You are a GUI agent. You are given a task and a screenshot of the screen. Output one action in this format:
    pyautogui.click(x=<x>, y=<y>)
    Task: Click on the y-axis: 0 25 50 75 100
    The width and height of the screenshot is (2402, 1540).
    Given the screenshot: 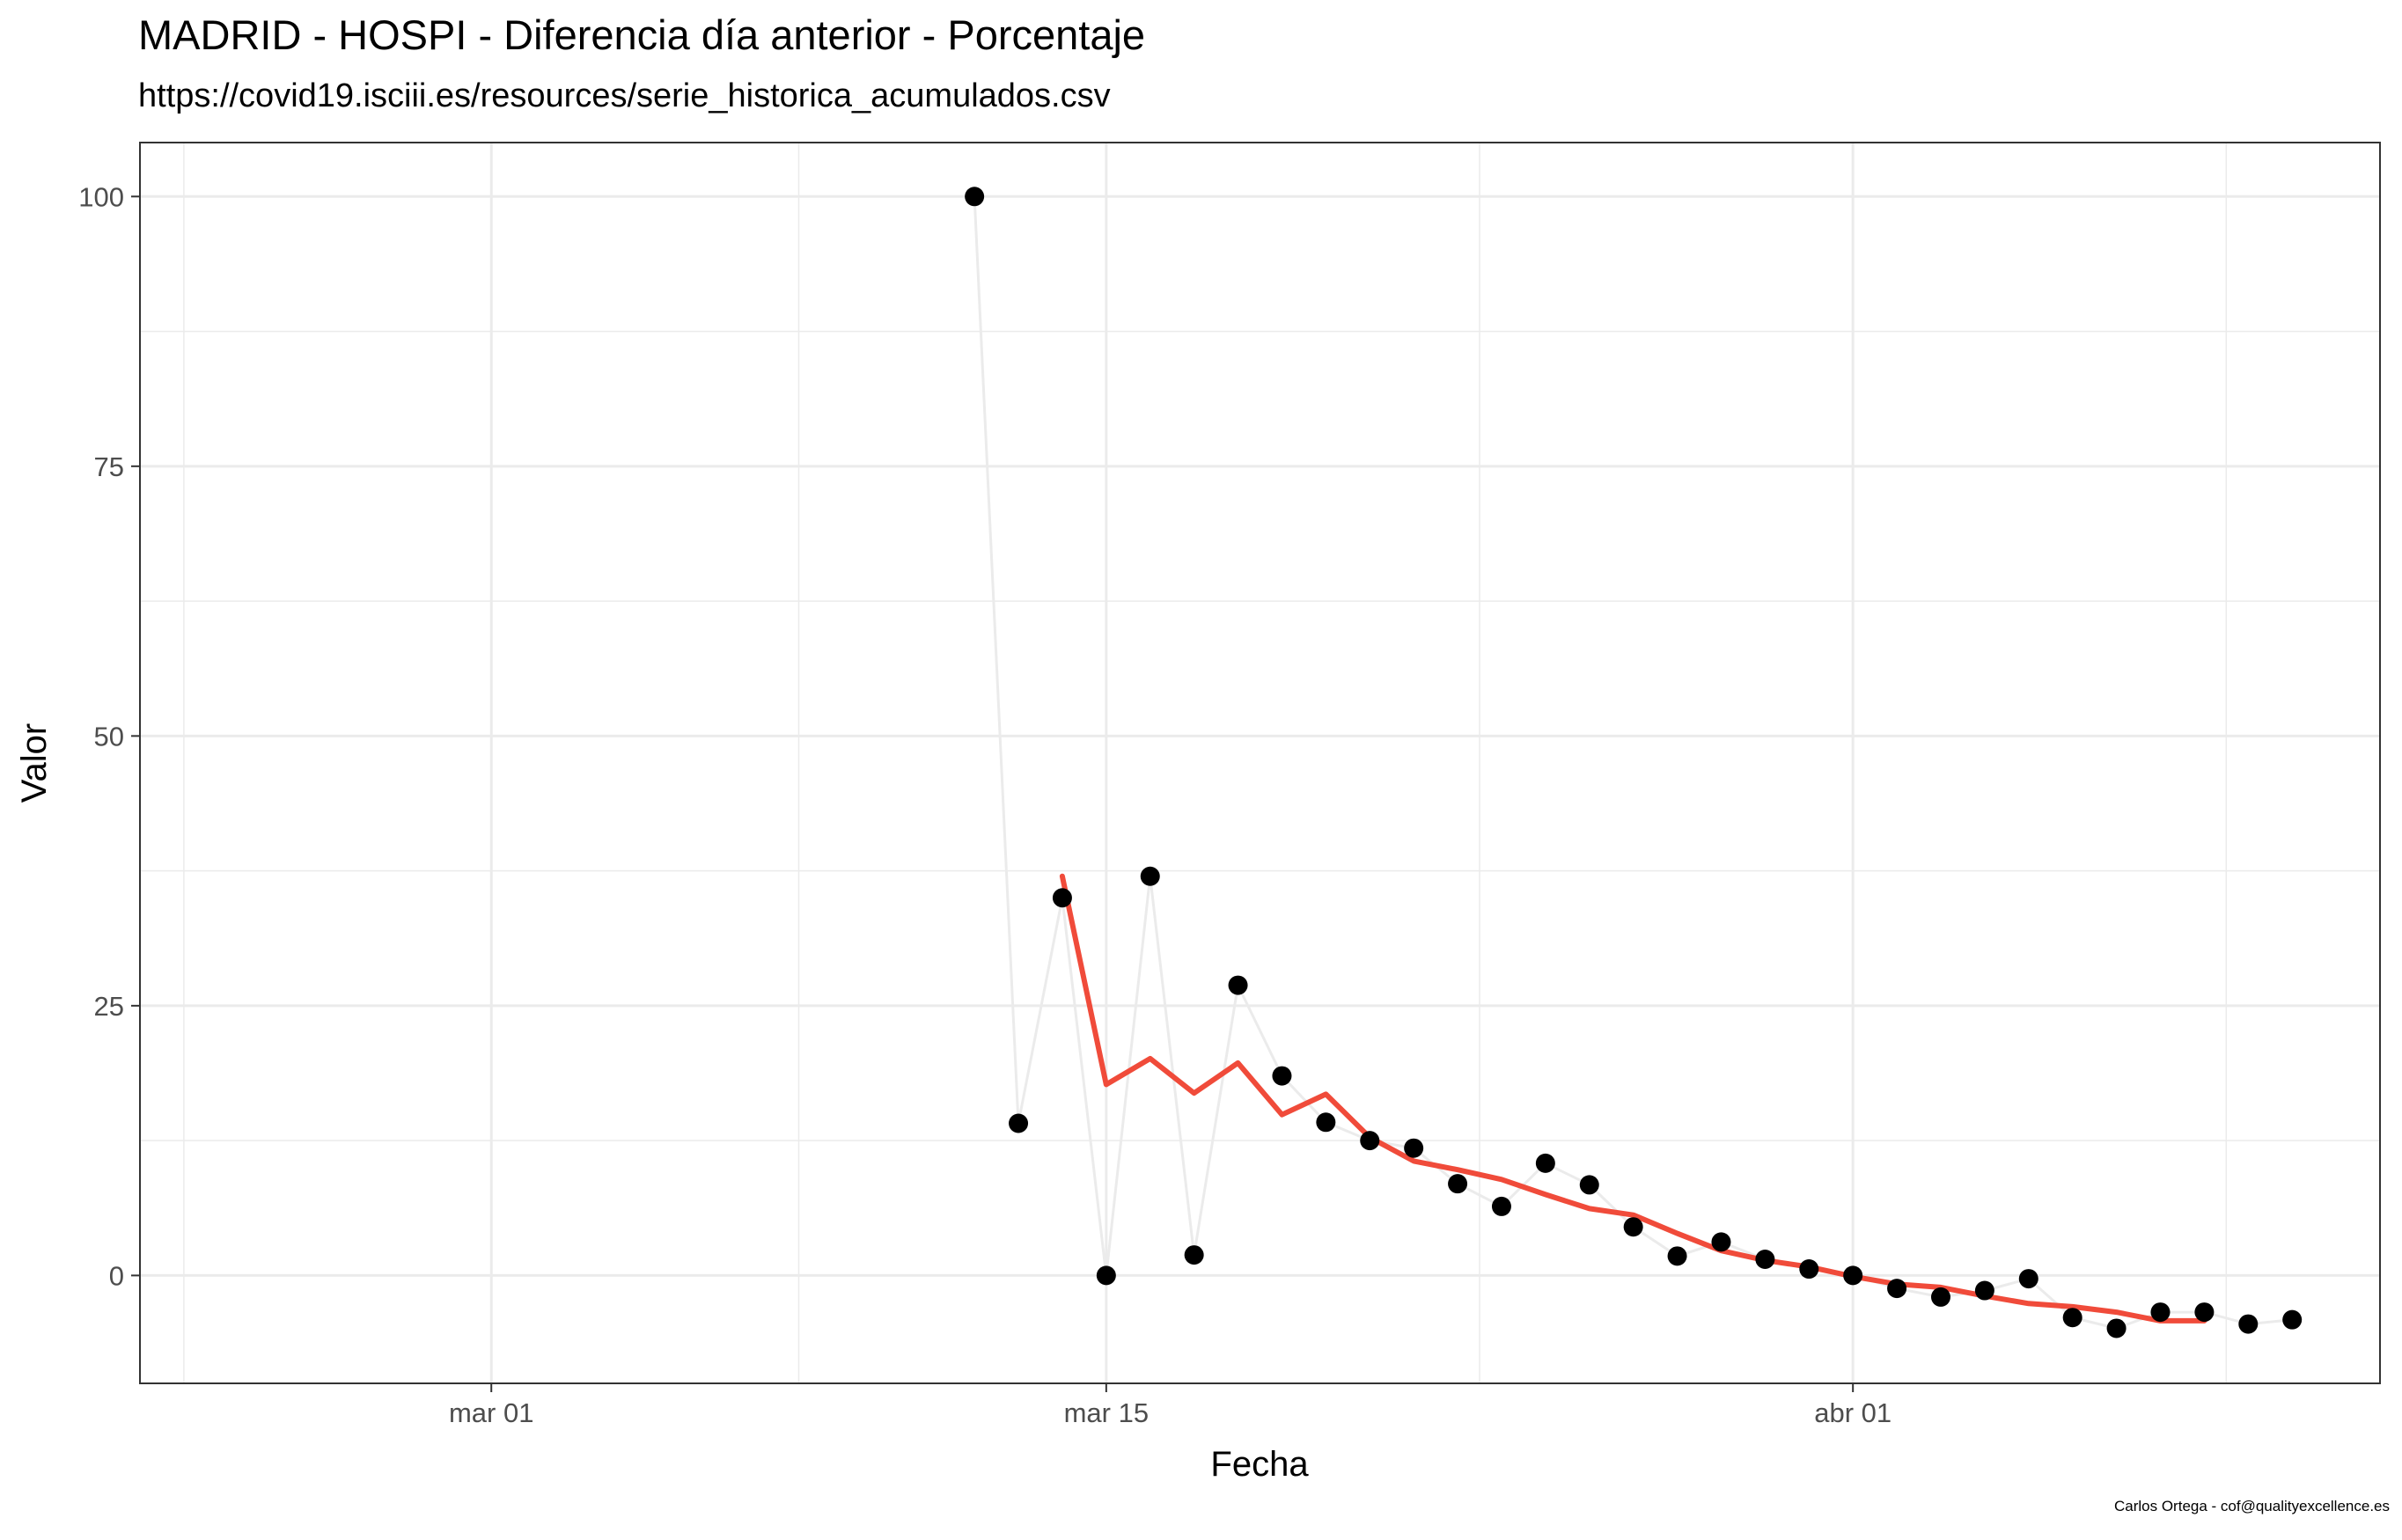 What is the action you would take?
    pyautogui.click(x=109, y=736)
    